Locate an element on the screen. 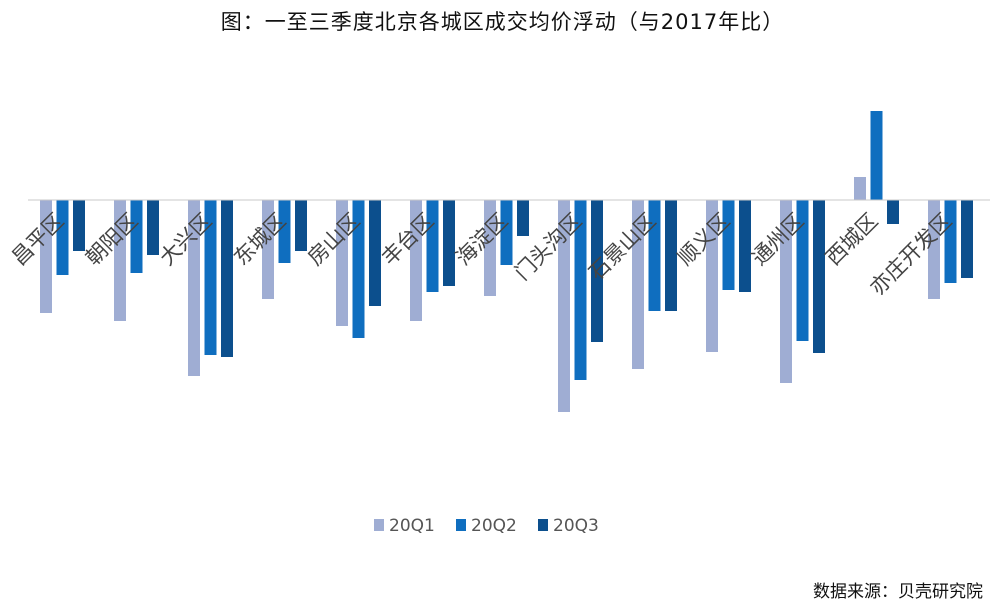  category-label: 西城区 is located at coordinates (852, 240).